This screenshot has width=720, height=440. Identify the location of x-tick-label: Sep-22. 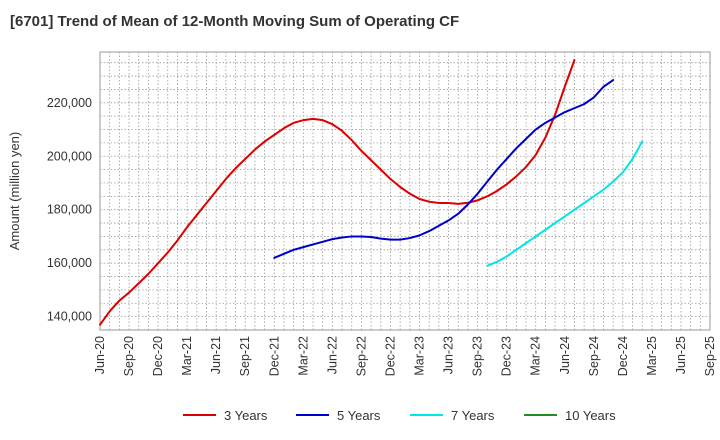
(361, 356).